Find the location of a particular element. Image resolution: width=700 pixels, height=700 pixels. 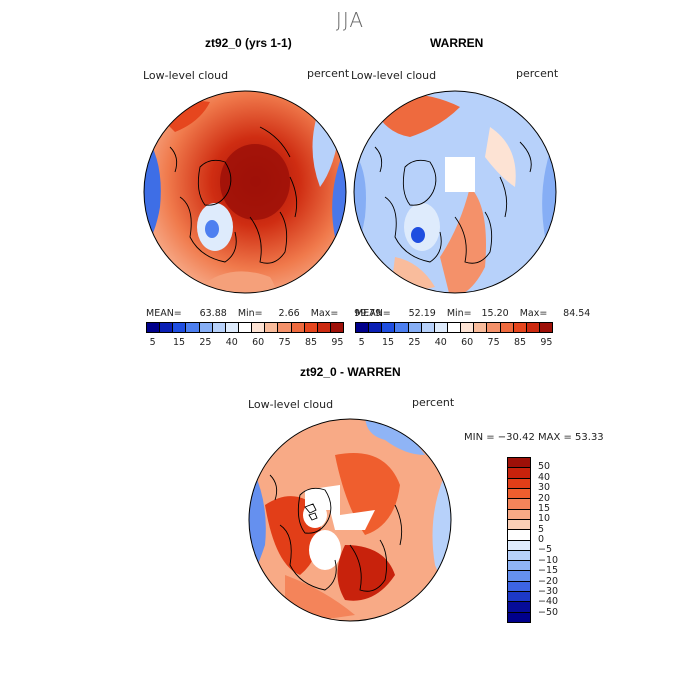

colorbar-tick-label: −10 is located at coordinates (548, 560).